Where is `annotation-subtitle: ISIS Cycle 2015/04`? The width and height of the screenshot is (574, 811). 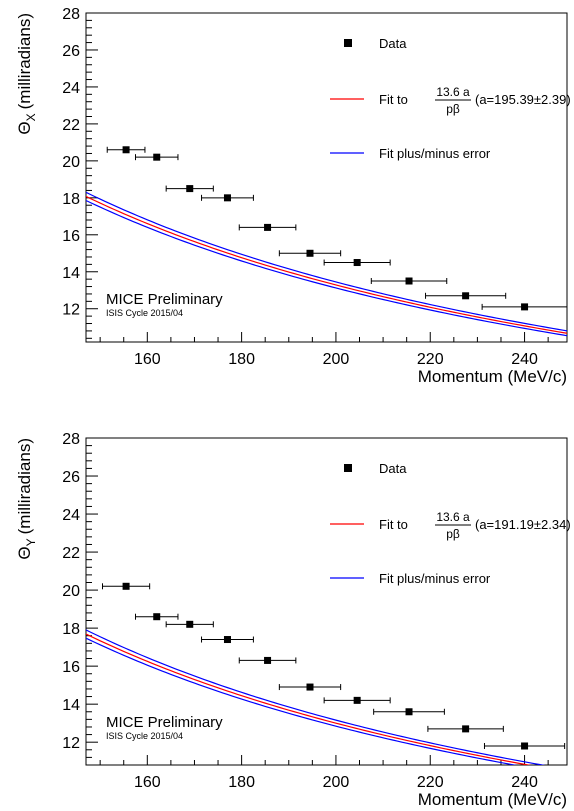
annotation-subtitle: ISIS Cycle 2015/04 is located at coordinates (144, 736).